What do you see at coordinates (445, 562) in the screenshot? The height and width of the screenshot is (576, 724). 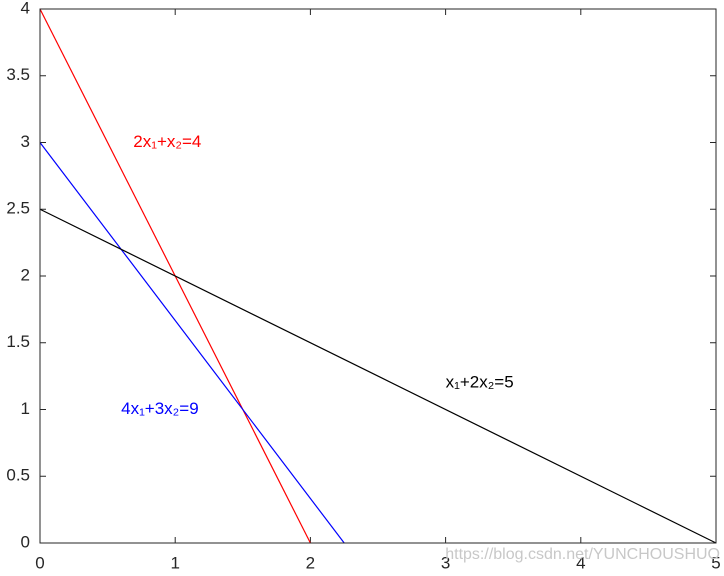 I see `x-tick-label: 3` at bounding box center [445, 562].